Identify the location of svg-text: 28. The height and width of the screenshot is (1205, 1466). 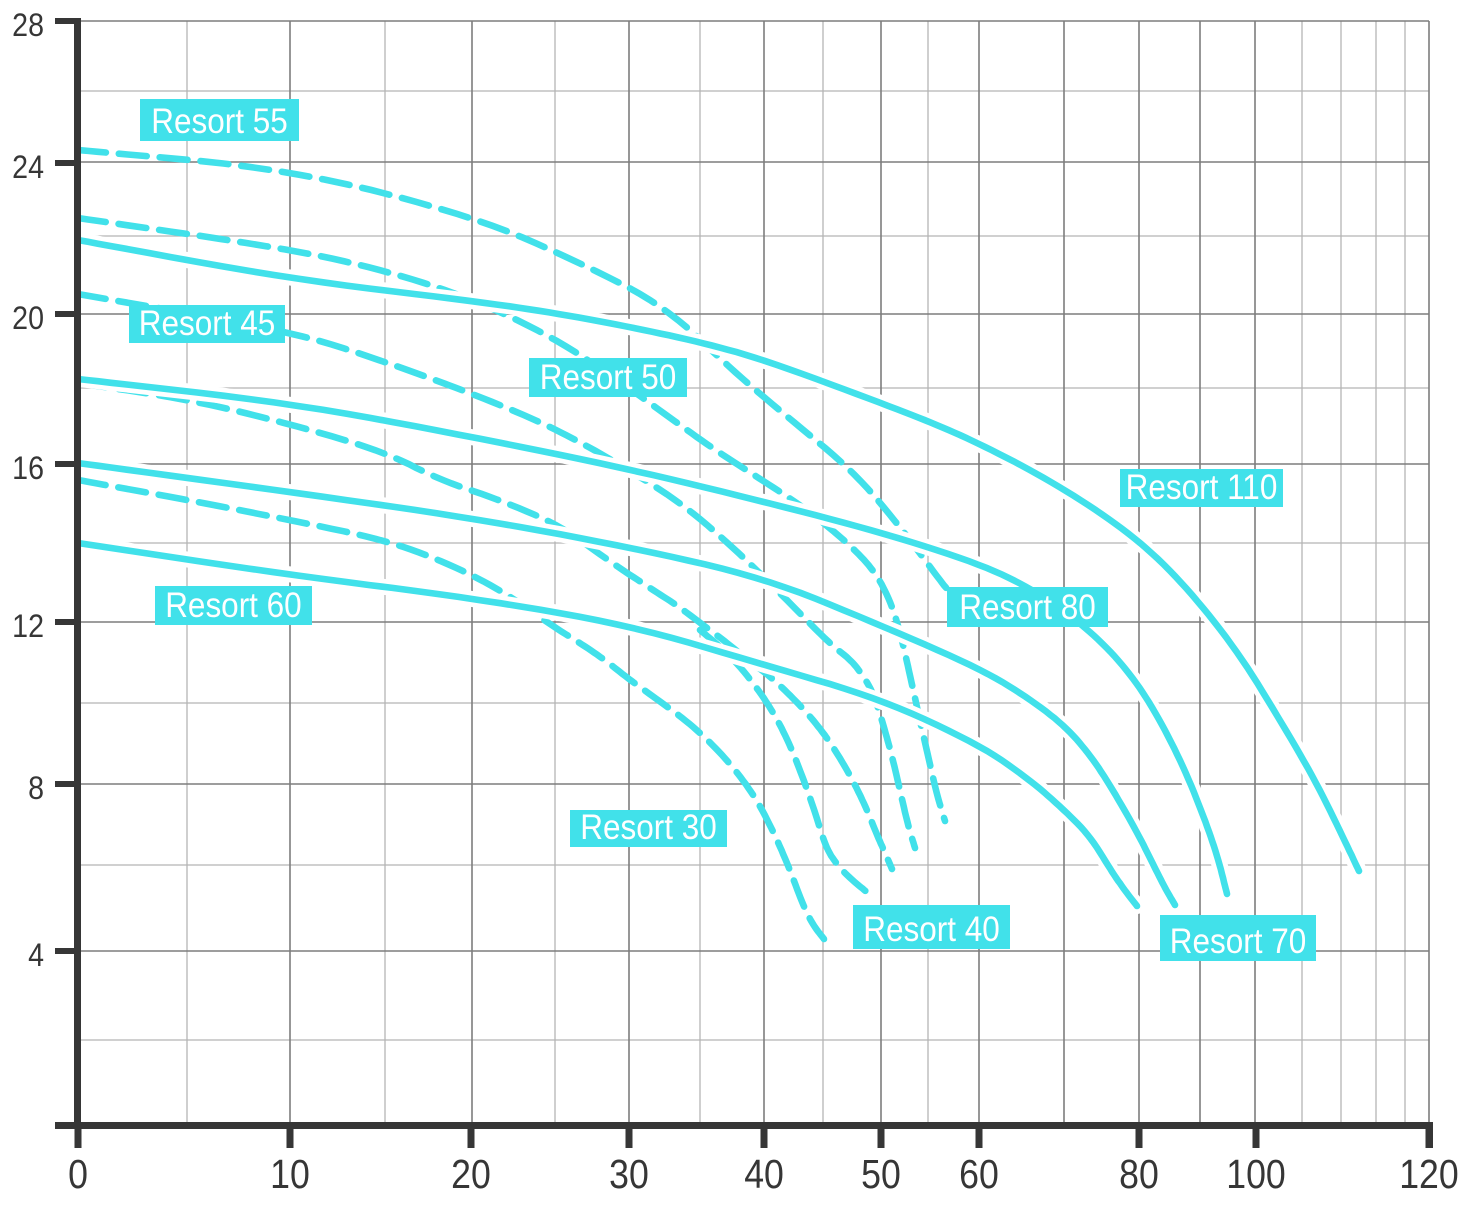
(28, 25).